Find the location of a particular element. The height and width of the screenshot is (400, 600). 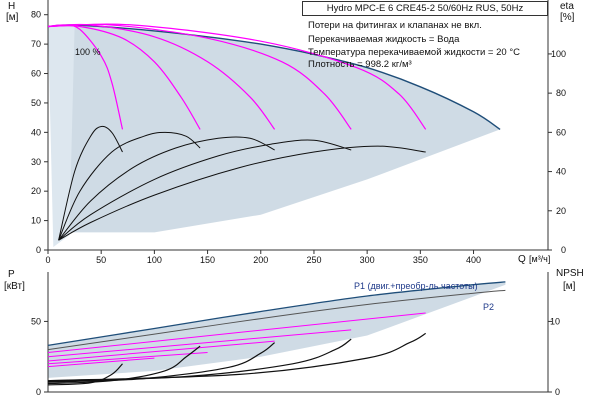

x-tick-label: 200 is located at coordinates (260, 260).